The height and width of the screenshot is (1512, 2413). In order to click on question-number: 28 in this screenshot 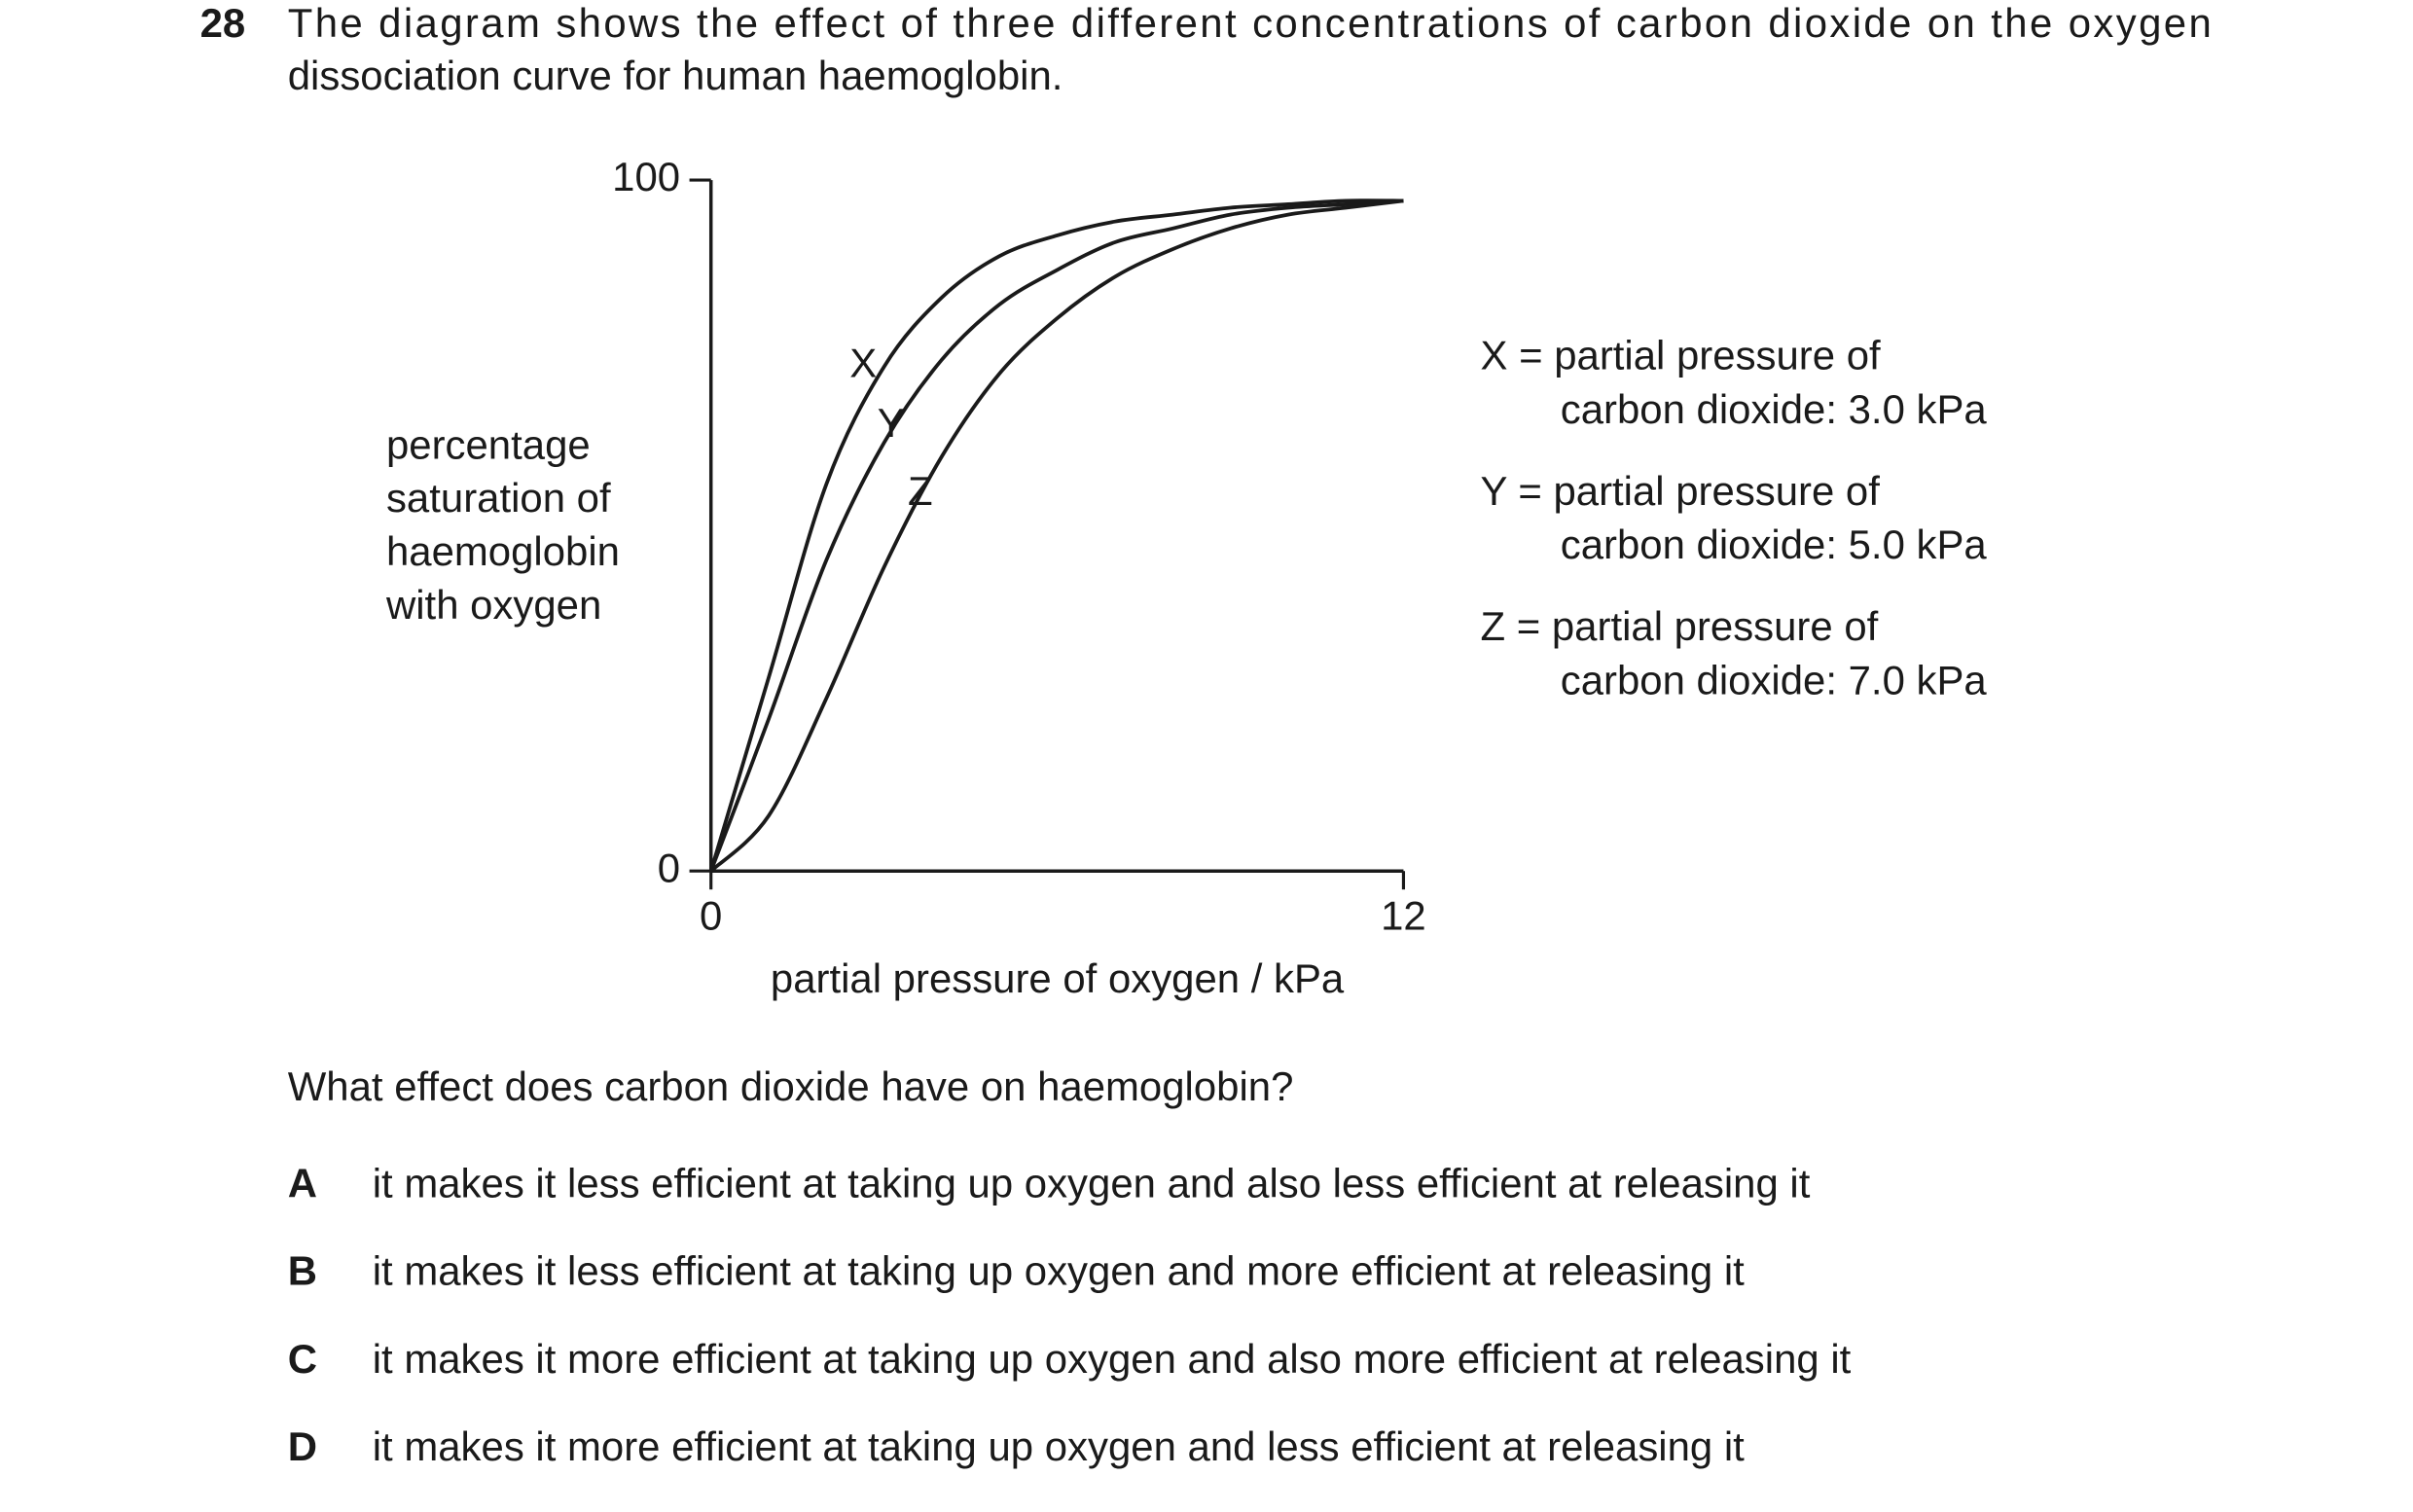, I will do `click(223, 23)`.